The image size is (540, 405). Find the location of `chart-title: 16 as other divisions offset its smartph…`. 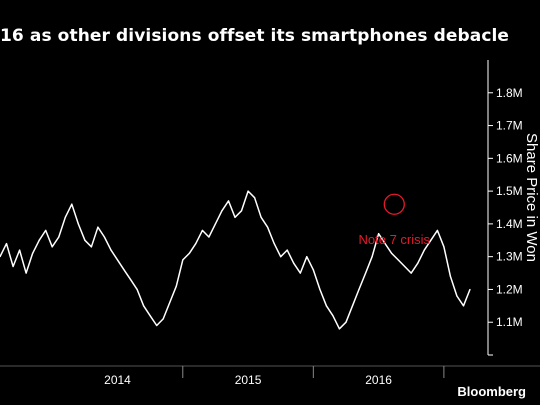

chart-title: 16 as other divisions offset its smartph… is located at coordinates (255, 36).